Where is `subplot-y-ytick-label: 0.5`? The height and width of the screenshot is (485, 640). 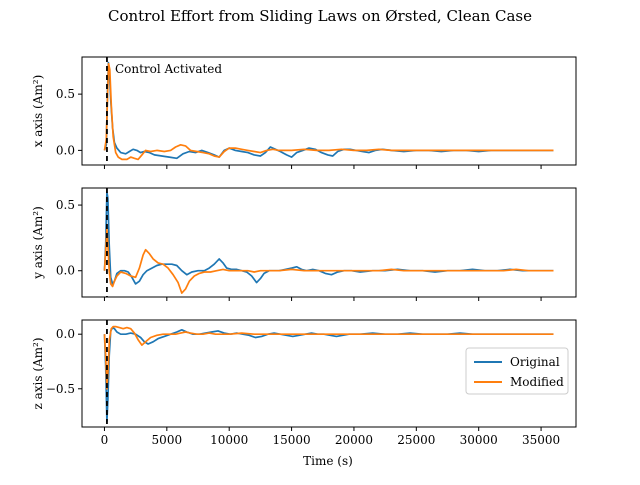 subplot-y-ytick-label: 0.5 is located at coordinates (65, 205).